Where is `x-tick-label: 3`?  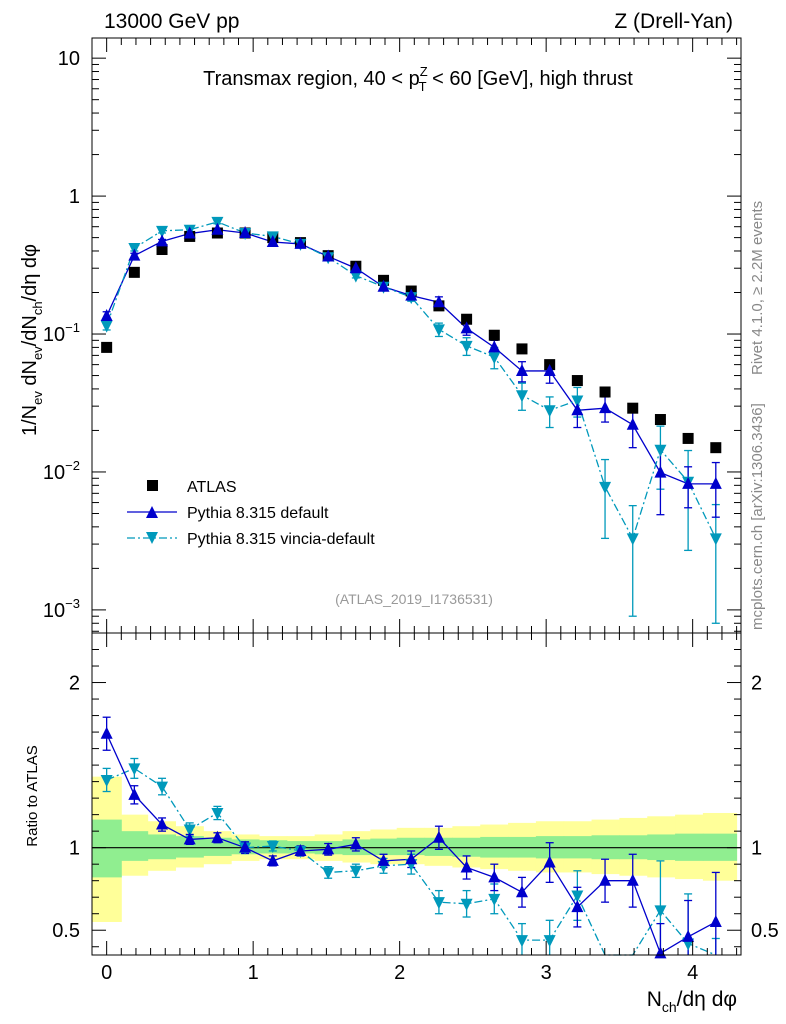
x-tick-label: 3 is located at coordinates (546, 973).